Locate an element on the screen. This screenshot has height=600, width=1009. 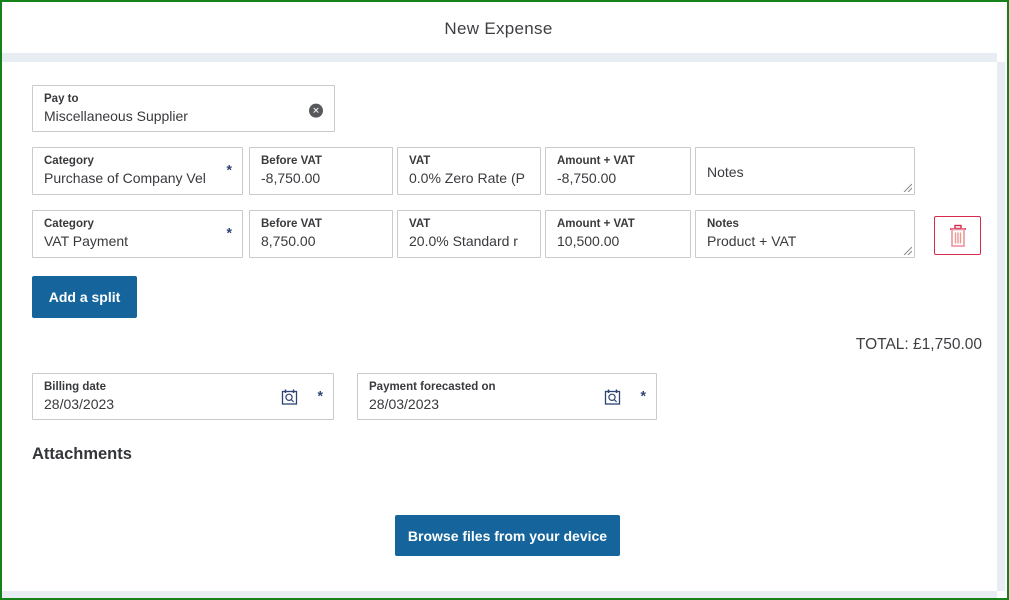
delete-split-button is located at coordinates (957, 235).